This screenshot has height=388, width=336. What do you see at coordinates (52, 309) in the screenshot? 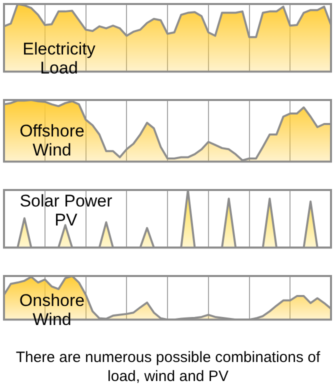
I see `text: Onshore Wind` at bounding box center [52, 309].